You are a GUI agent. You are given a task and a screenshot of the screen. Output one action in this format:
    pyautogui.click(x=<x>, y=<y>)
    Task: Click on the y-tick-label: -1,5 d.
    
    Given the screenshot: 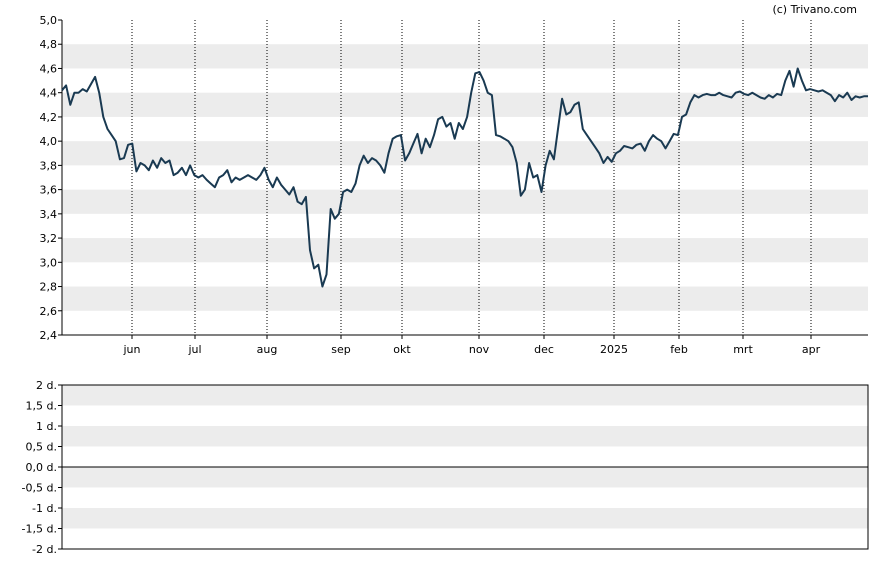 What is the action you would take?
    pyautogui.click(x=39, y=529)
    